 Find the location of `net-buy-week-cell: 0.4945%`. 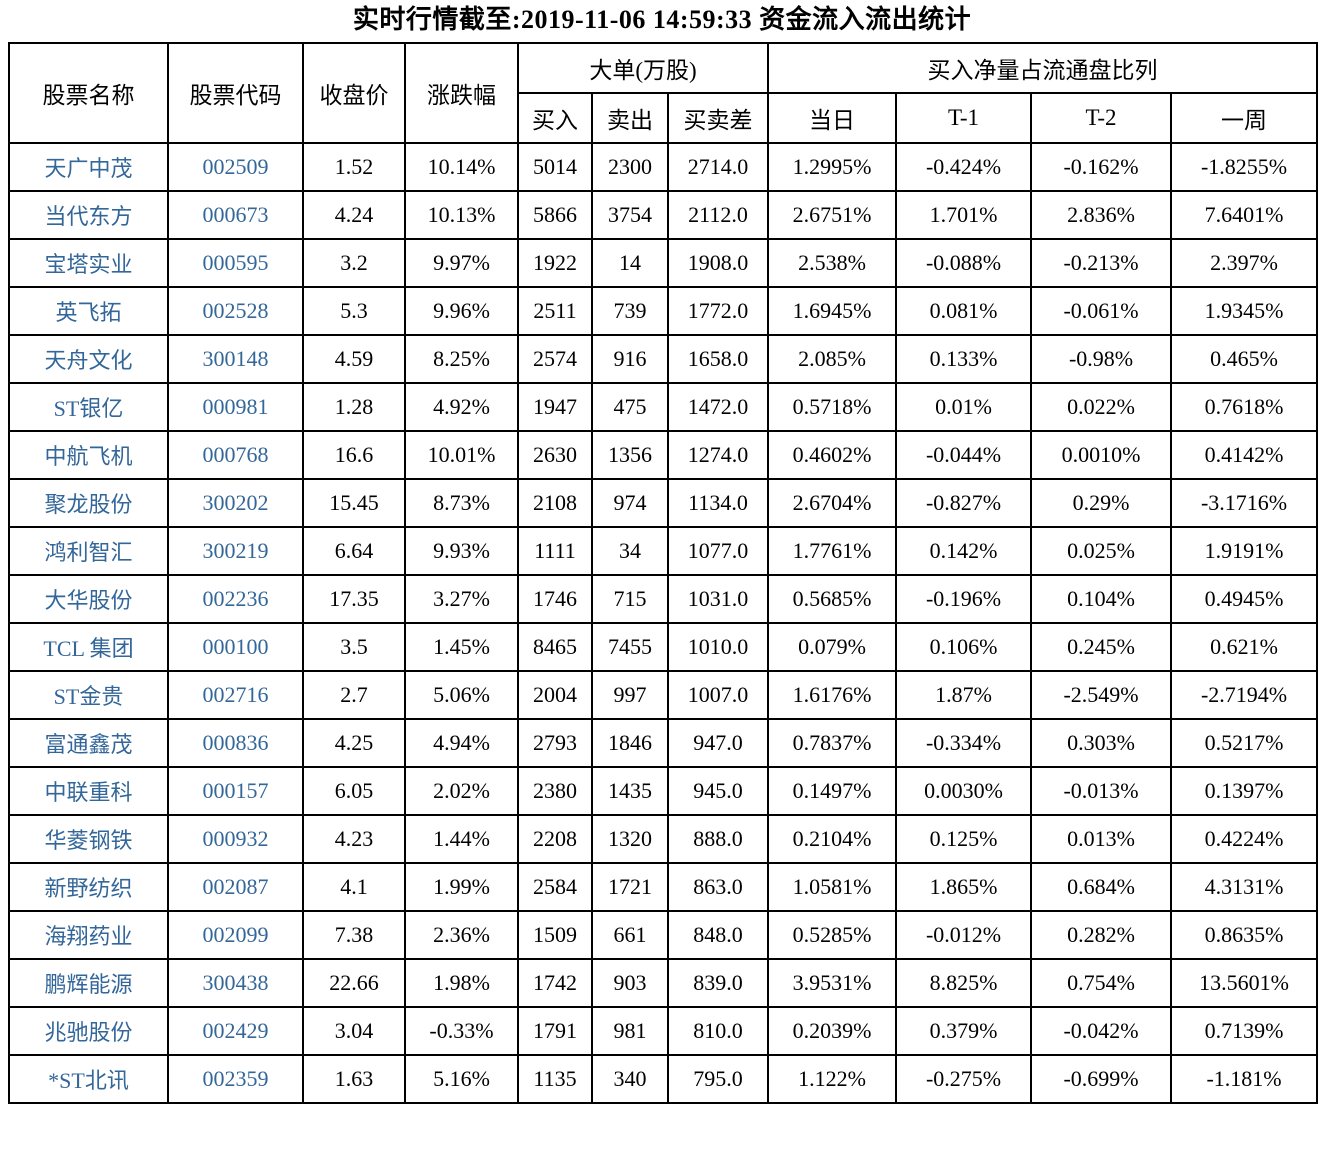

net-buy-week-cell: 0.4945% is located at coordinates (1244, 599).